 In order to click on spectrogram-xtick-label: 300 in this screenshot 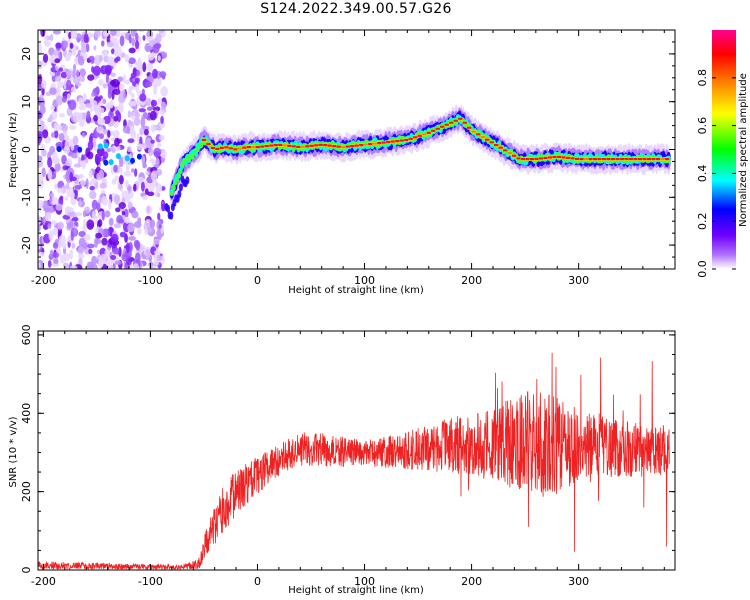, I will do `click(578, 280)`.